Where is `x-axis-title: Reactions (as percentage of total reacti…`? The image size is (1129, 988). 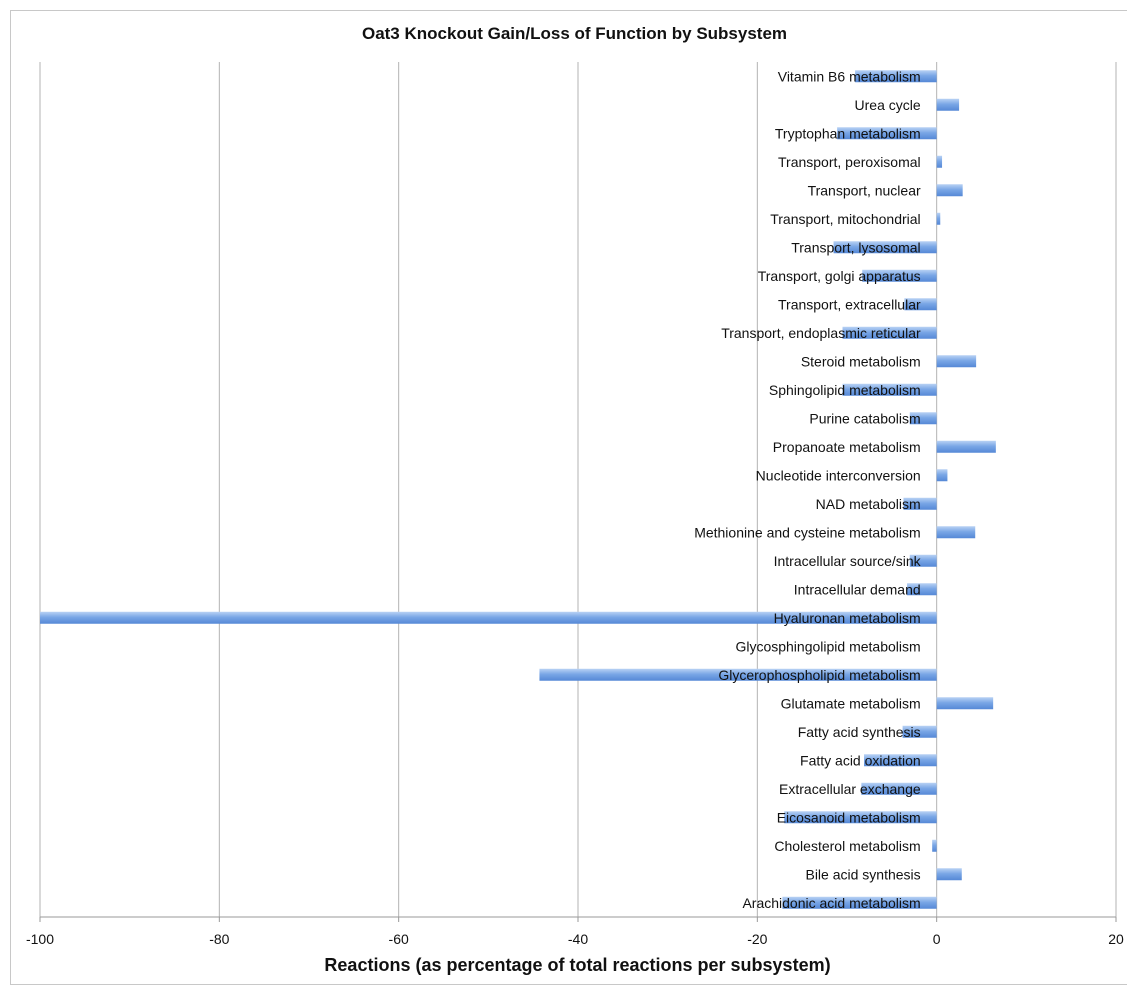 x-axis-title: Reactions (as percentage of total reacti… is located at coordinates (577, 965).